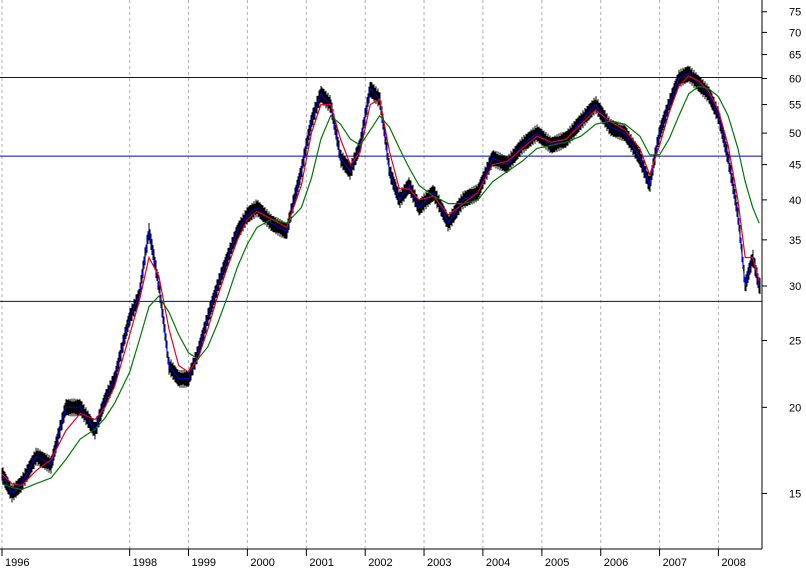  What do you see at coordinates (439, 563) in the screenshot?
I see `x-tick-label-2003: 2003` at bounding box center [439, 563].